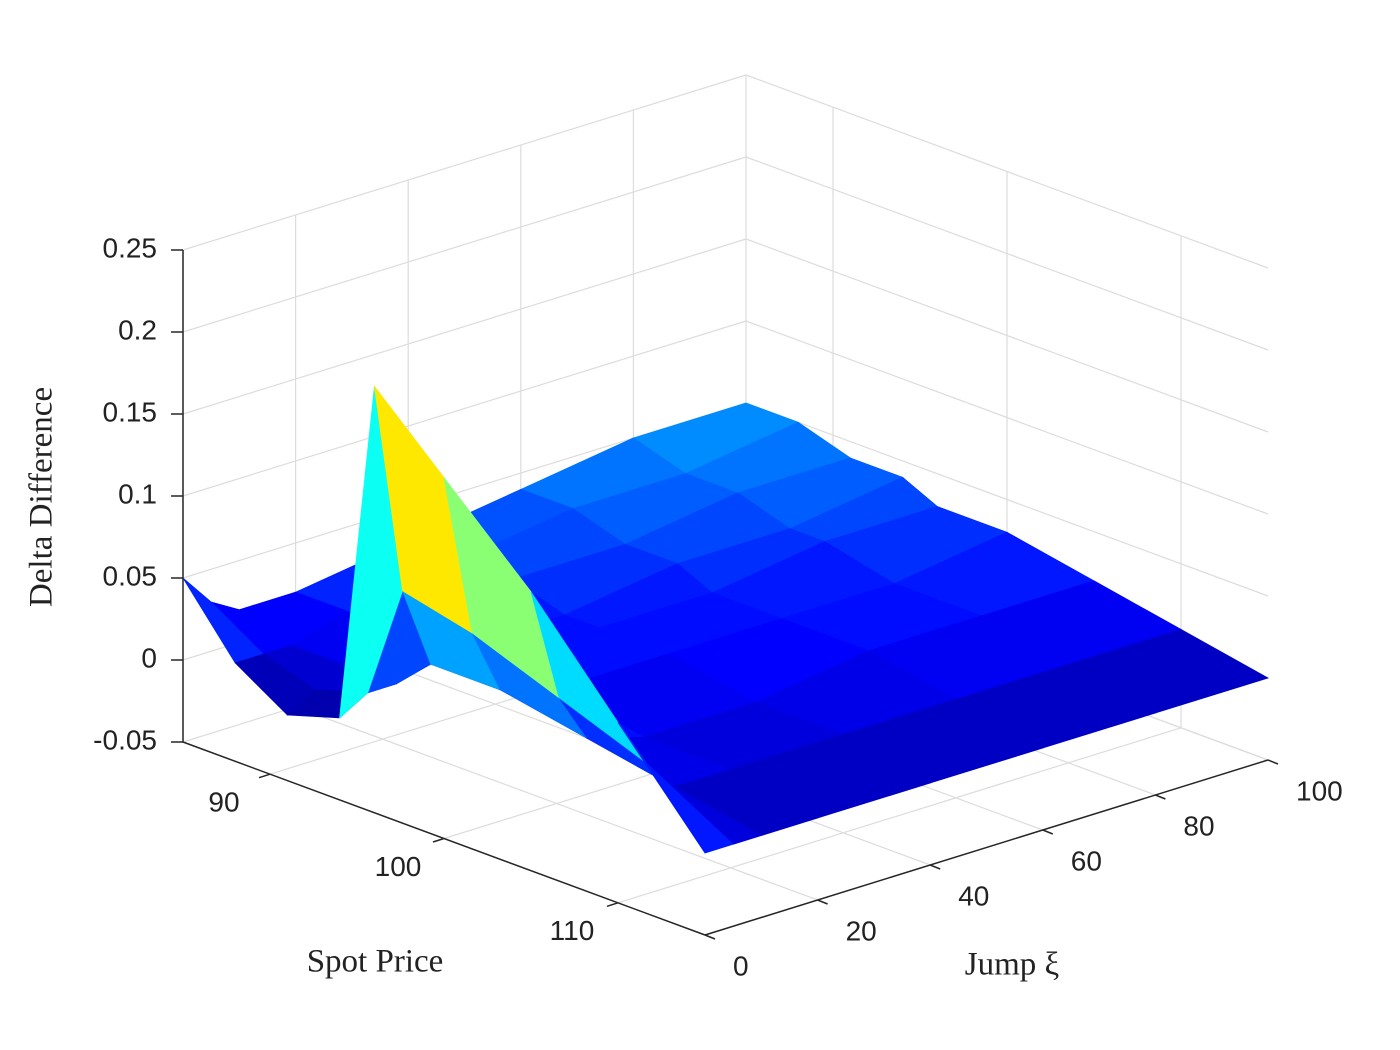 The height and width of the screenshot is (1050, 1400). I want to click on surface-patch, so click(675, 788).